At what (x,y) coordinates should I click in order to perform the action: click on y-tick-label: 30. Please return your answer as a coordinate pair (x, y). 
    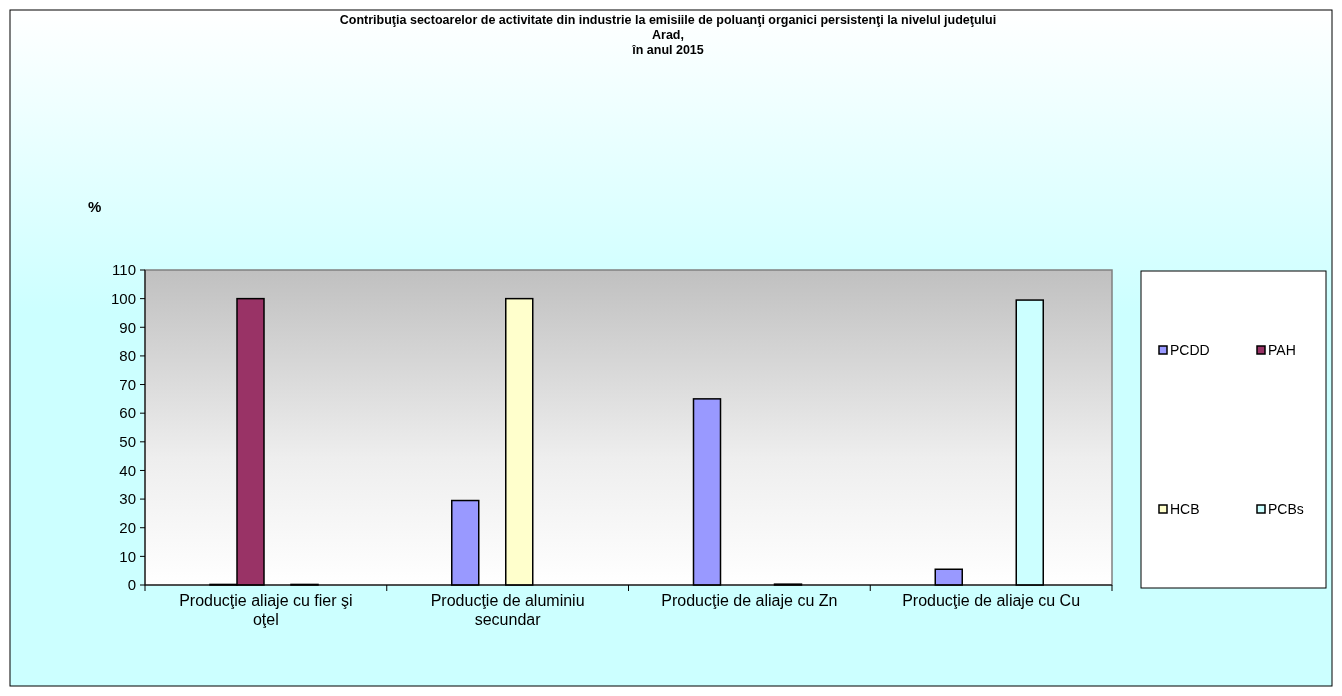
    Looking at the image, I should click on (127, 499).